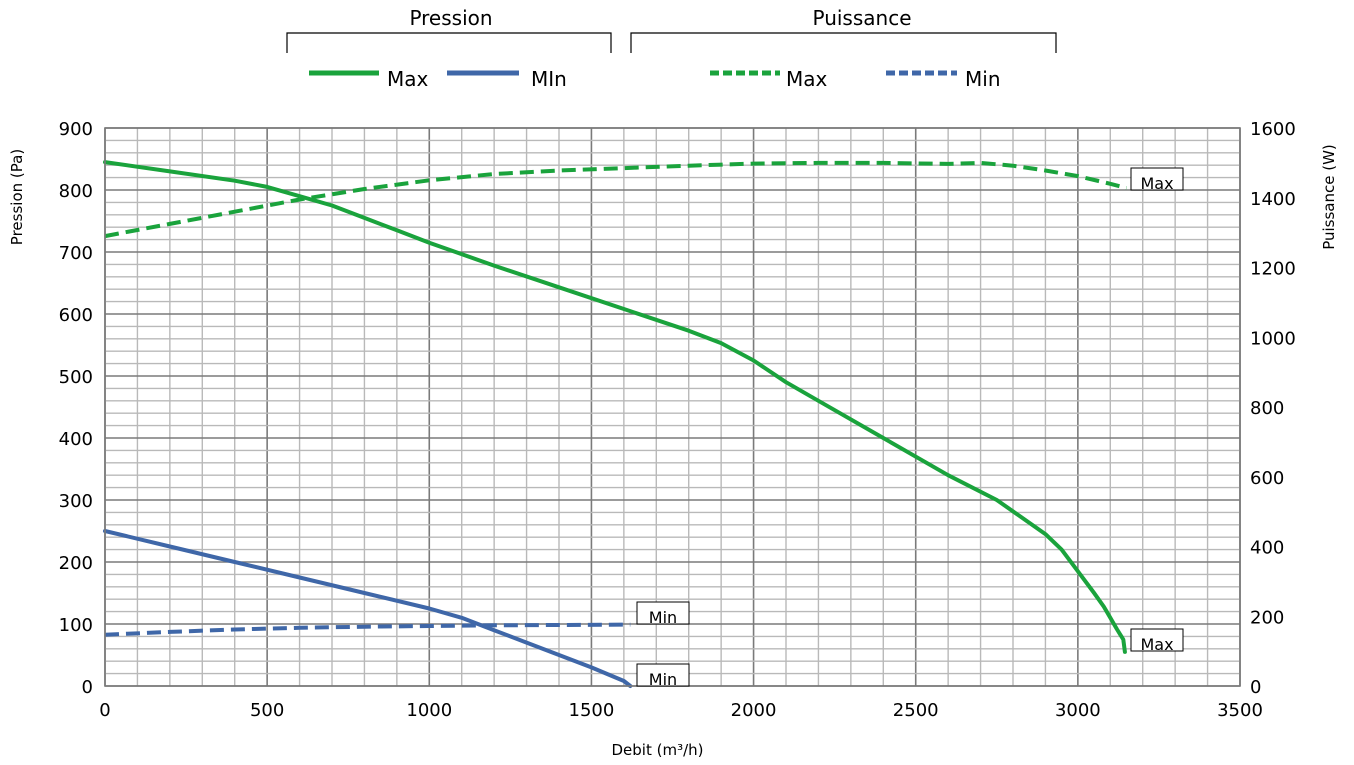 This screenshot has height=765, width=1354. I want to click on y2-tick-label: 1200, so click(1273, 269).